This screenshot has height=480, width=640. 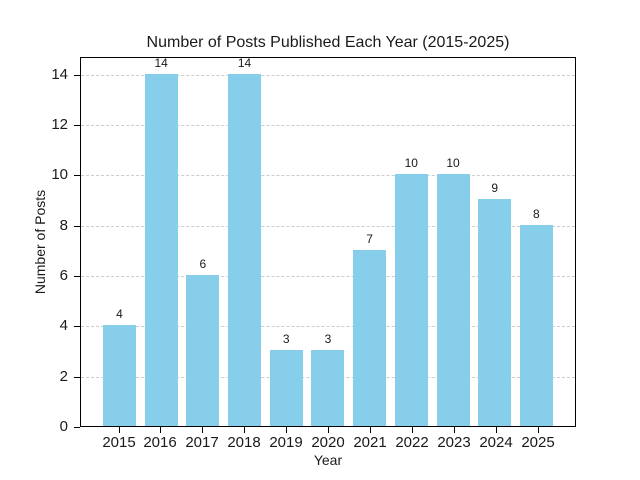 I want to click on bar-value-label: 8, so click(x=536, y=214).